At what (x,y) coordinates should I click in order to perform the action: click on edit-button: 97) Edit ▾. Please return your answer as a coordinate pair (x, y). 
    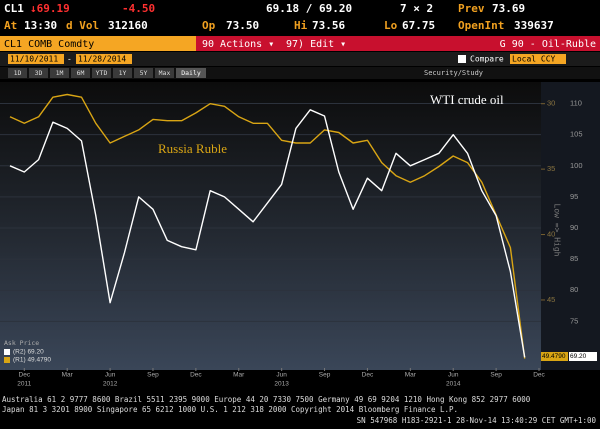
    Looking at the image, I should click on (316, 44).